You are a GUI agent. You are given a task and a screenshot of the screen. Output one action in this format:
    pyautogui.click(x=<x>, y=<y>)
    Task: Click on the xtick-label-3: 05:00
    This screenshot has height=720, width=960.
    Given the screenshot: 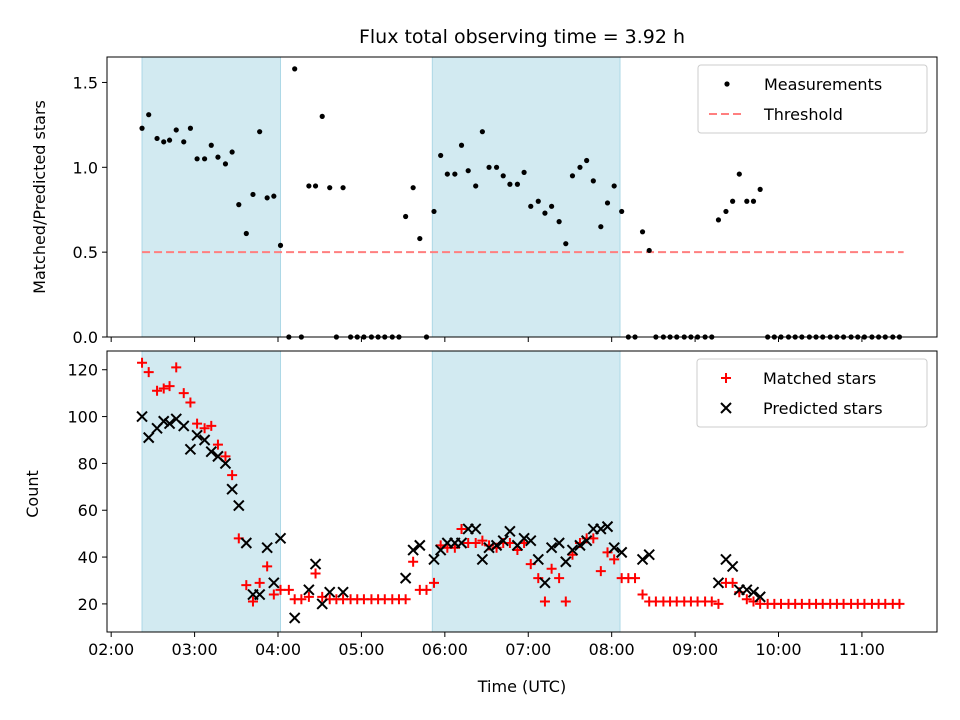 What is the action you would take?
    pyautogui.click(x=361, y=649)
    